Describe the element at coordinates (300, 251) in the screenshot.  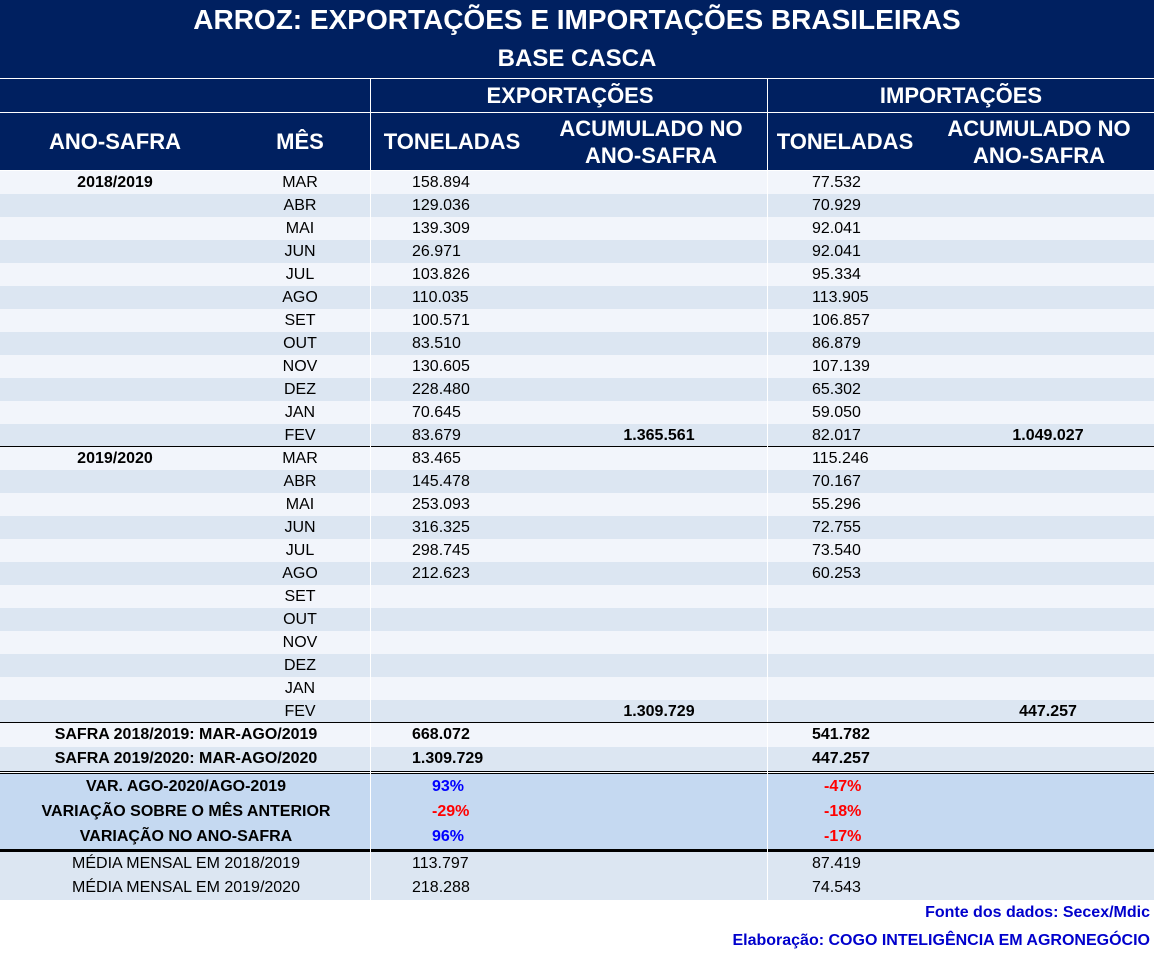
I see `mes-cell: JUN` at that location.